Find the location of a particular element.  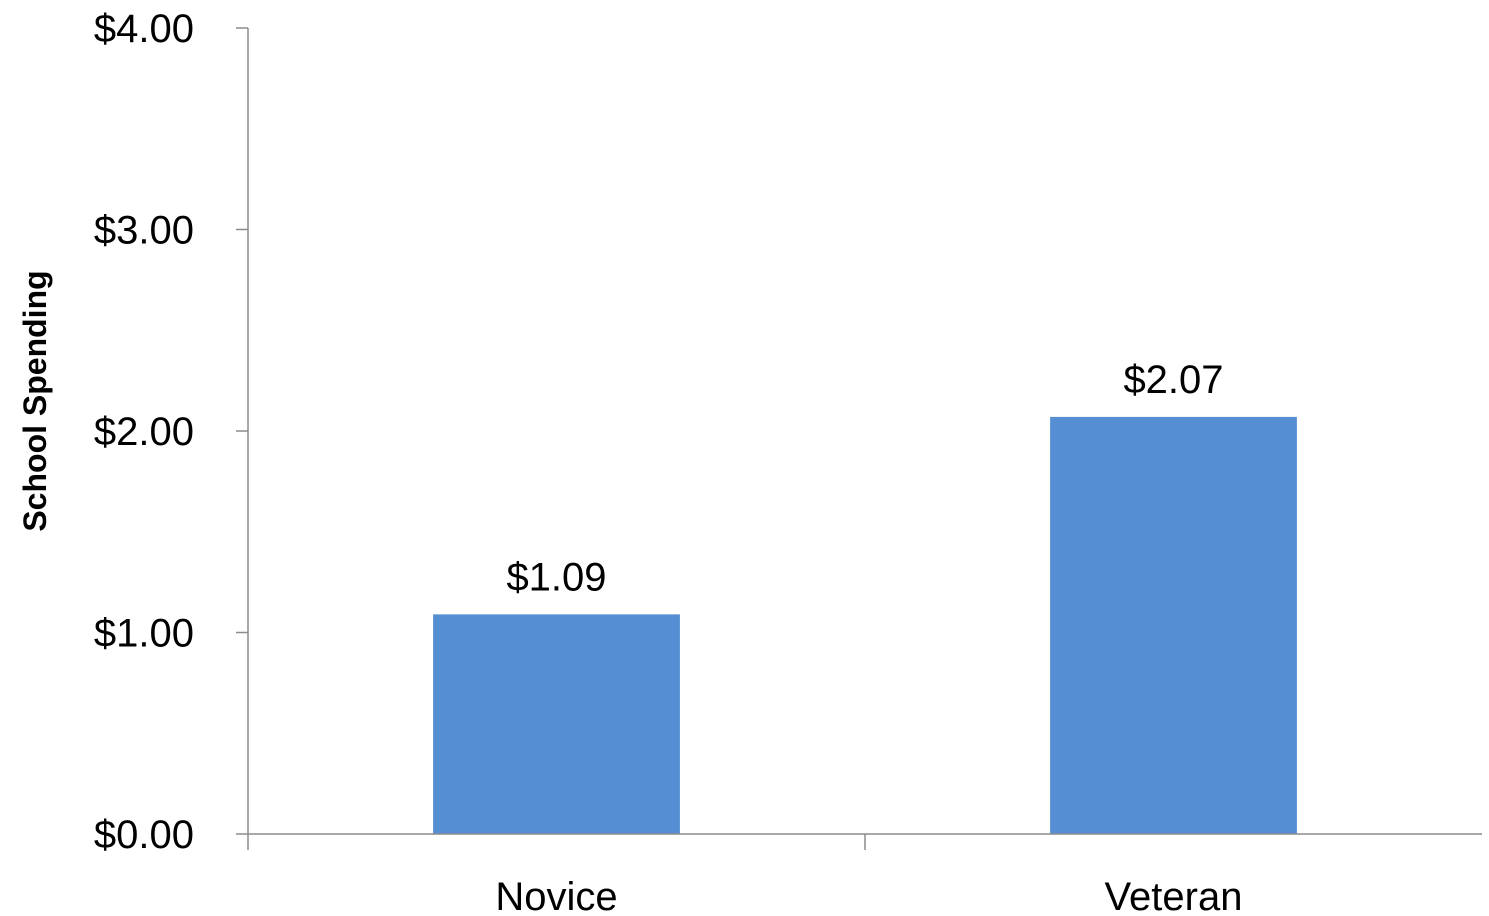

data-label: $1.09 is located at coordinates (556, 577).